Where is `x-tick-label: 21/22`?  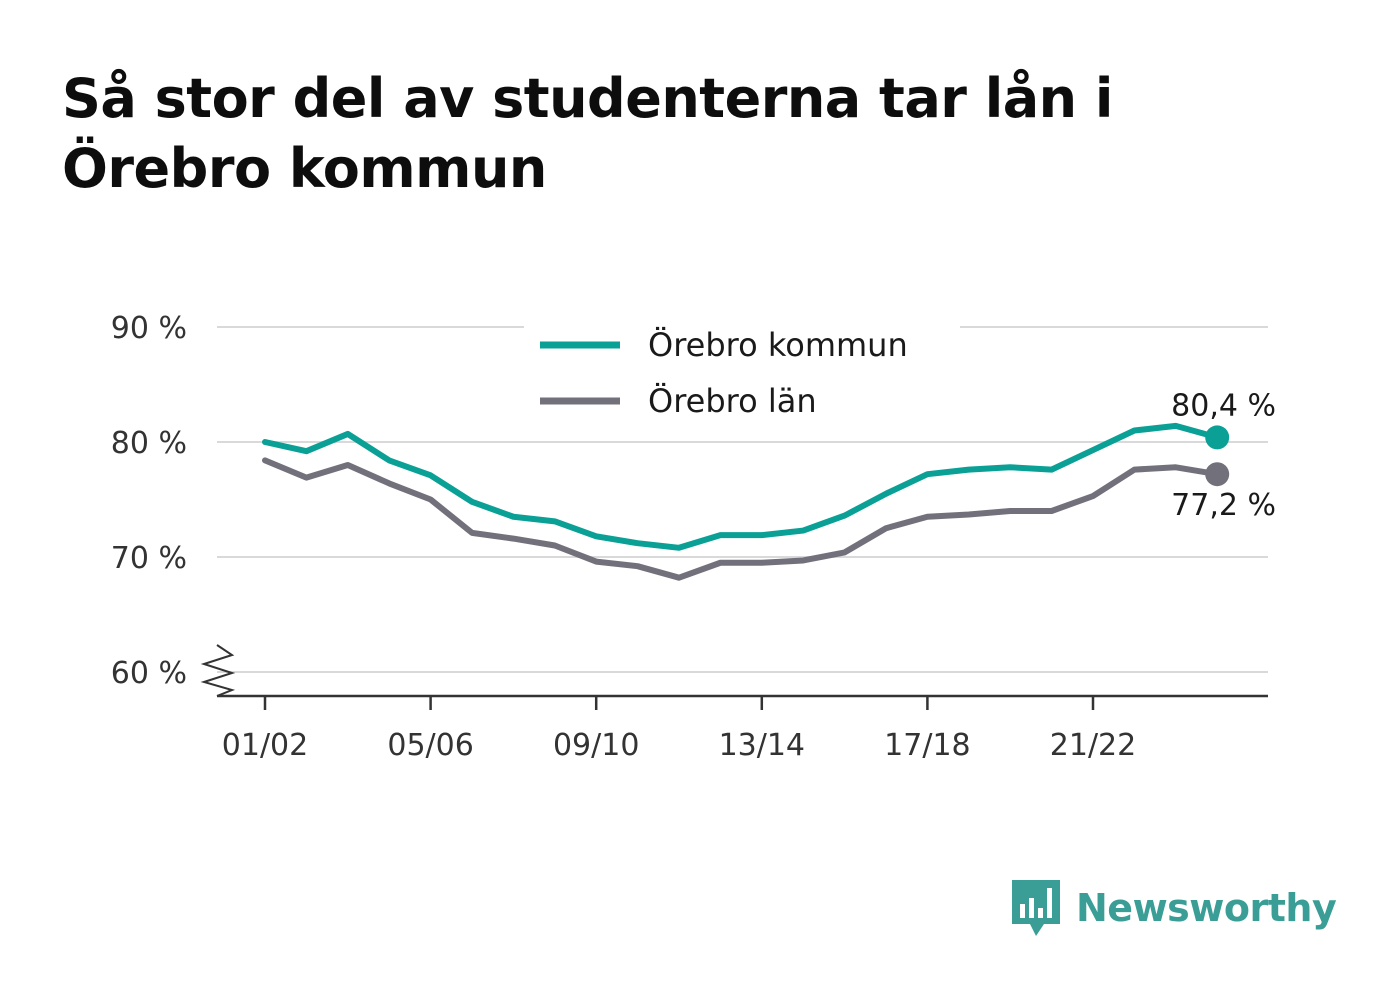
x-tick-label: 21/22 is located at coordinates (1093, 745).